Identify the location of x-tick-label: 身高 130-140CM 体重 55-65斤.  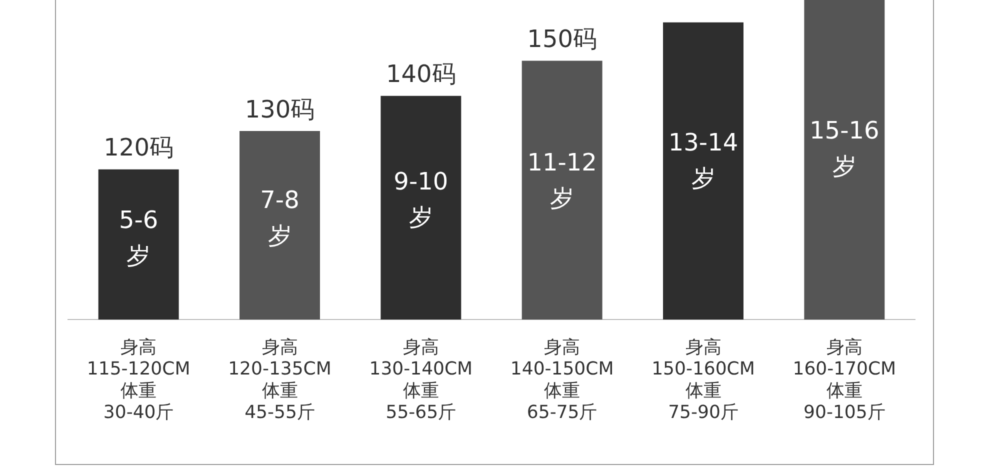
(421, 380).